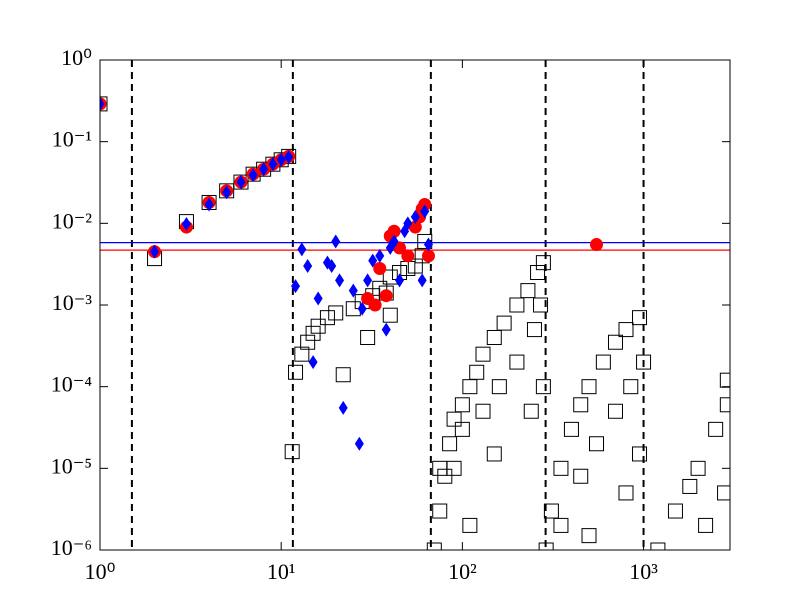 This screenshot has width=812, height=612. Describe the element at coordinates (72, 384) in the screenshot. I see `y-tick-label: 10⁻⁴` at that location.